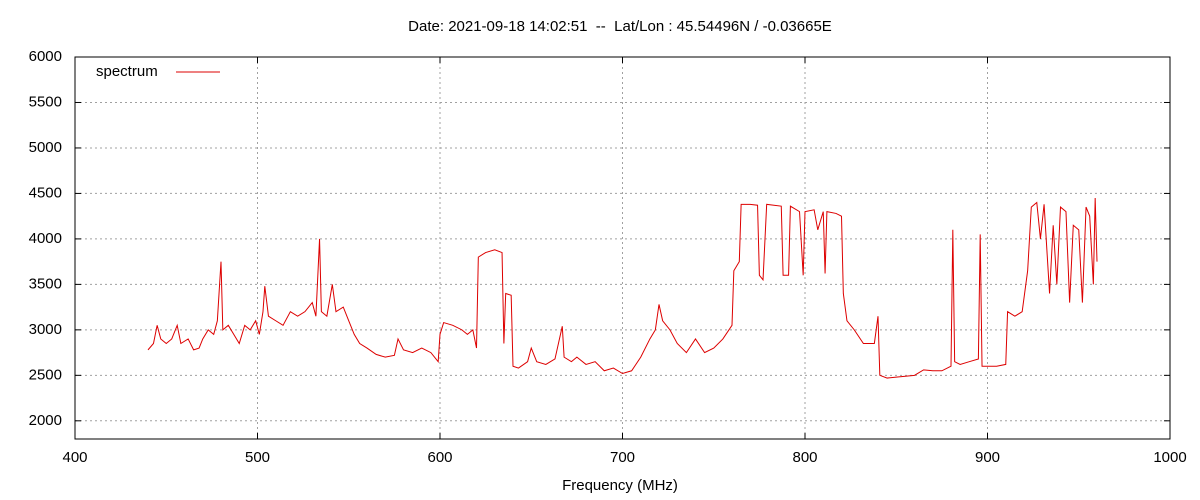  What do you see at coordinates (45, 329) in the screenshot?
I see `y-tick-label: 3000` at bounding box center [45, 329].